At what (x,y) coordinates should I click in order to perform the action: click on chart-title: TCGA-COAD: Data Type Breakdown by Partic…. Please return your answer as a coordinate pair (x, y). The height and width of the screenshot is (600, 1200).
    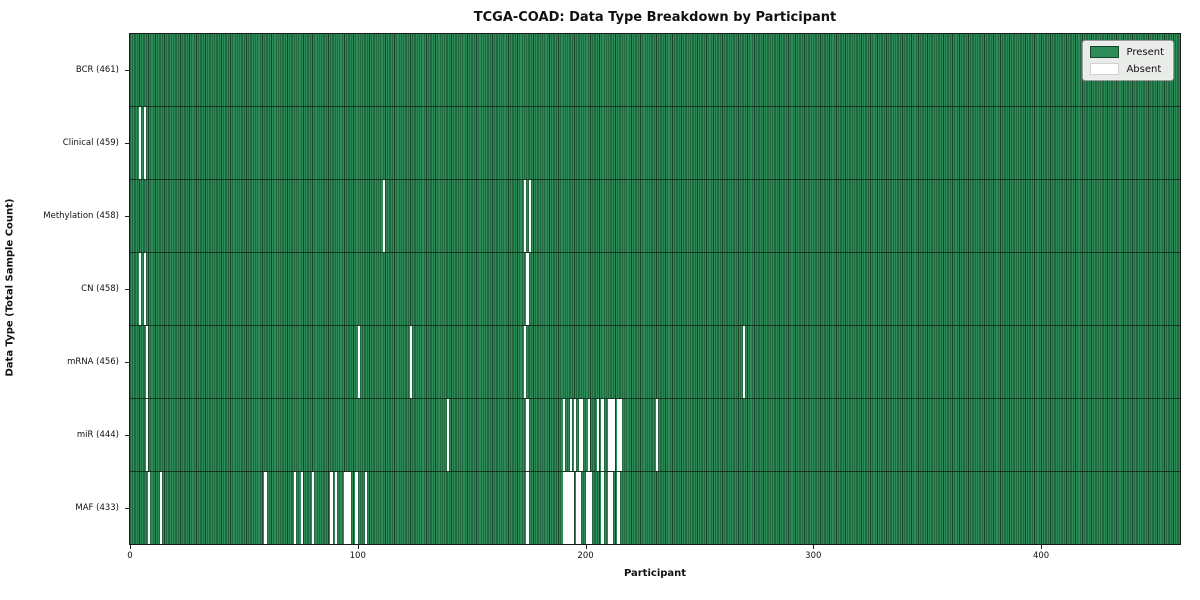
    Looking at the image, I should click on (655, 17).